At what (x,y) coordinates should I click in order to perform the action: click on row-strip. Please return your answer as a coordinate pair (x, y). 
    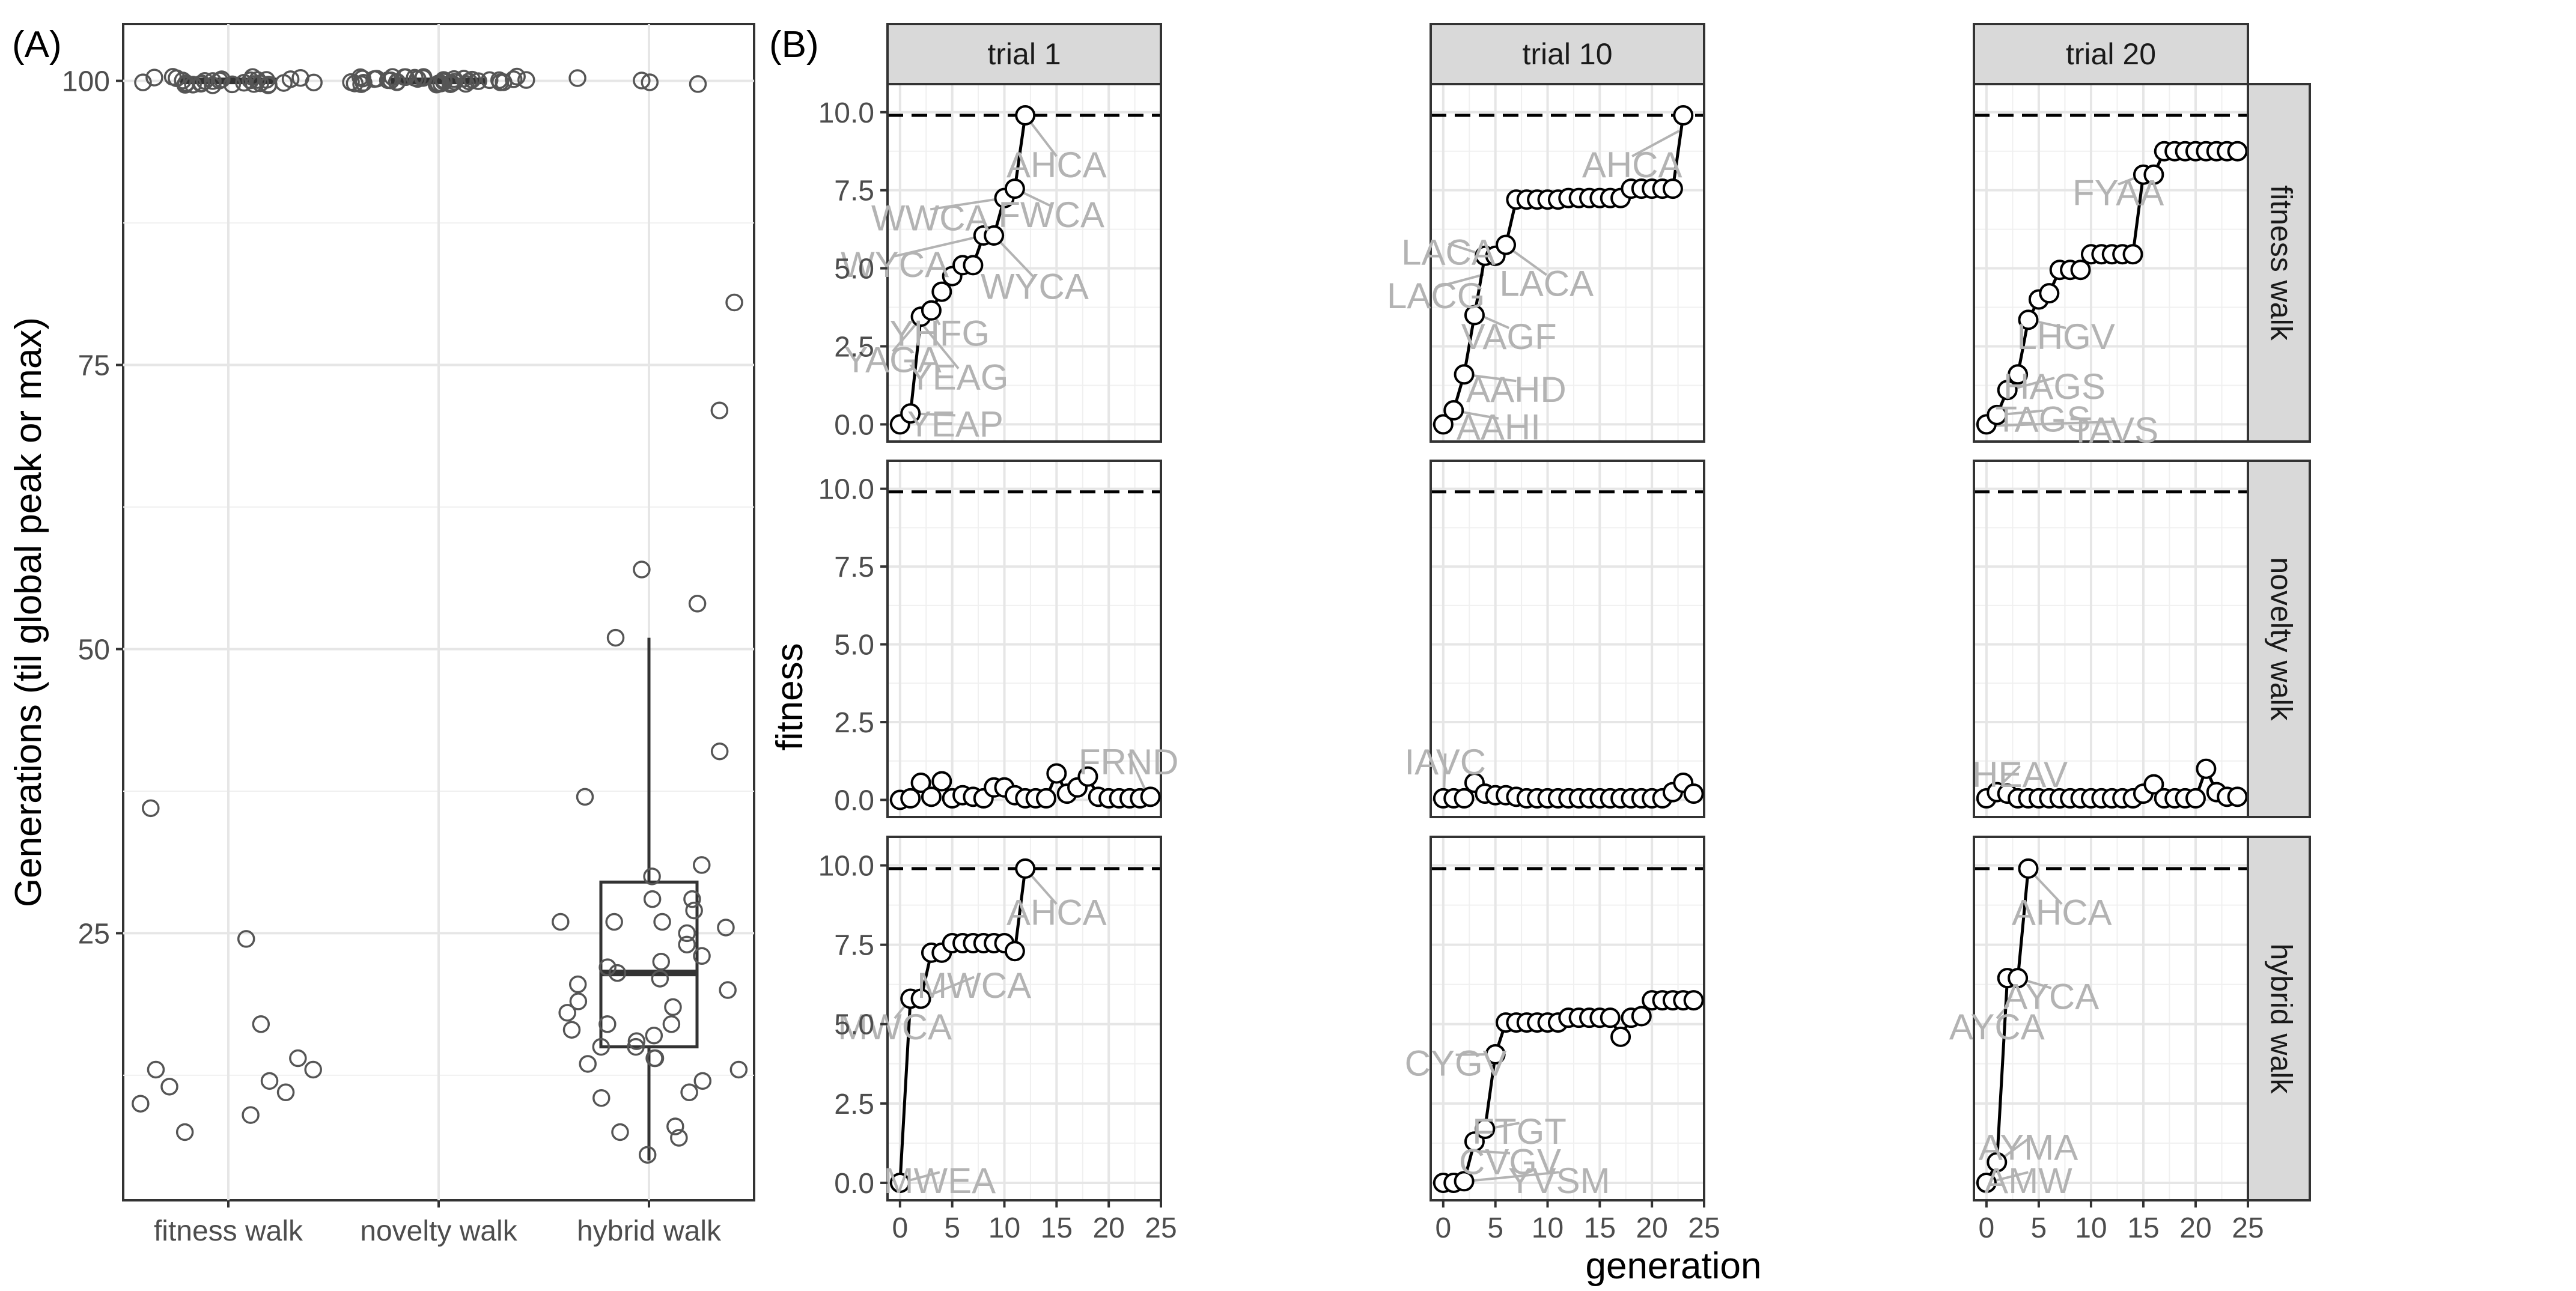
    Looking at the image, I should click on (2279, 639).